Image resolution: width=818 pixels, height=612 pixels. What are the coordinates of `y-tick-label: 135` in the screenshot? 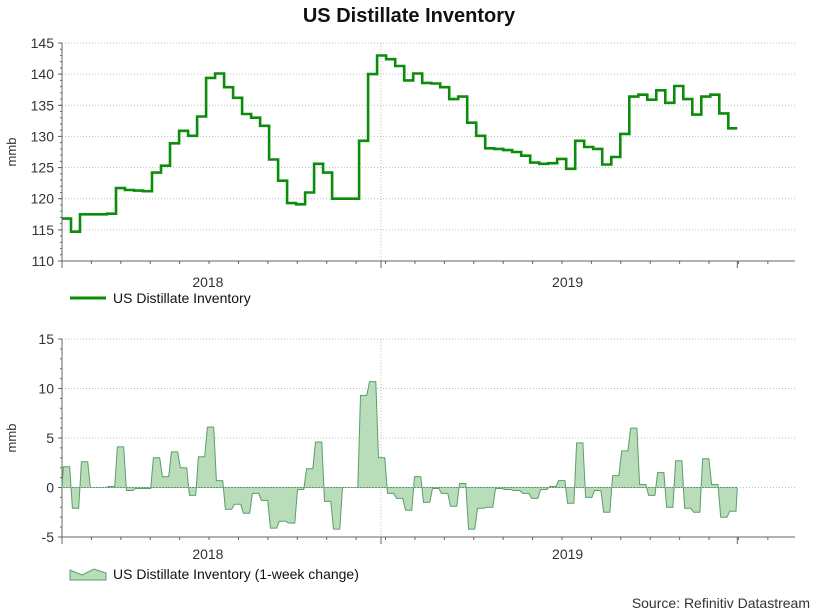 It's located at (43, 105).